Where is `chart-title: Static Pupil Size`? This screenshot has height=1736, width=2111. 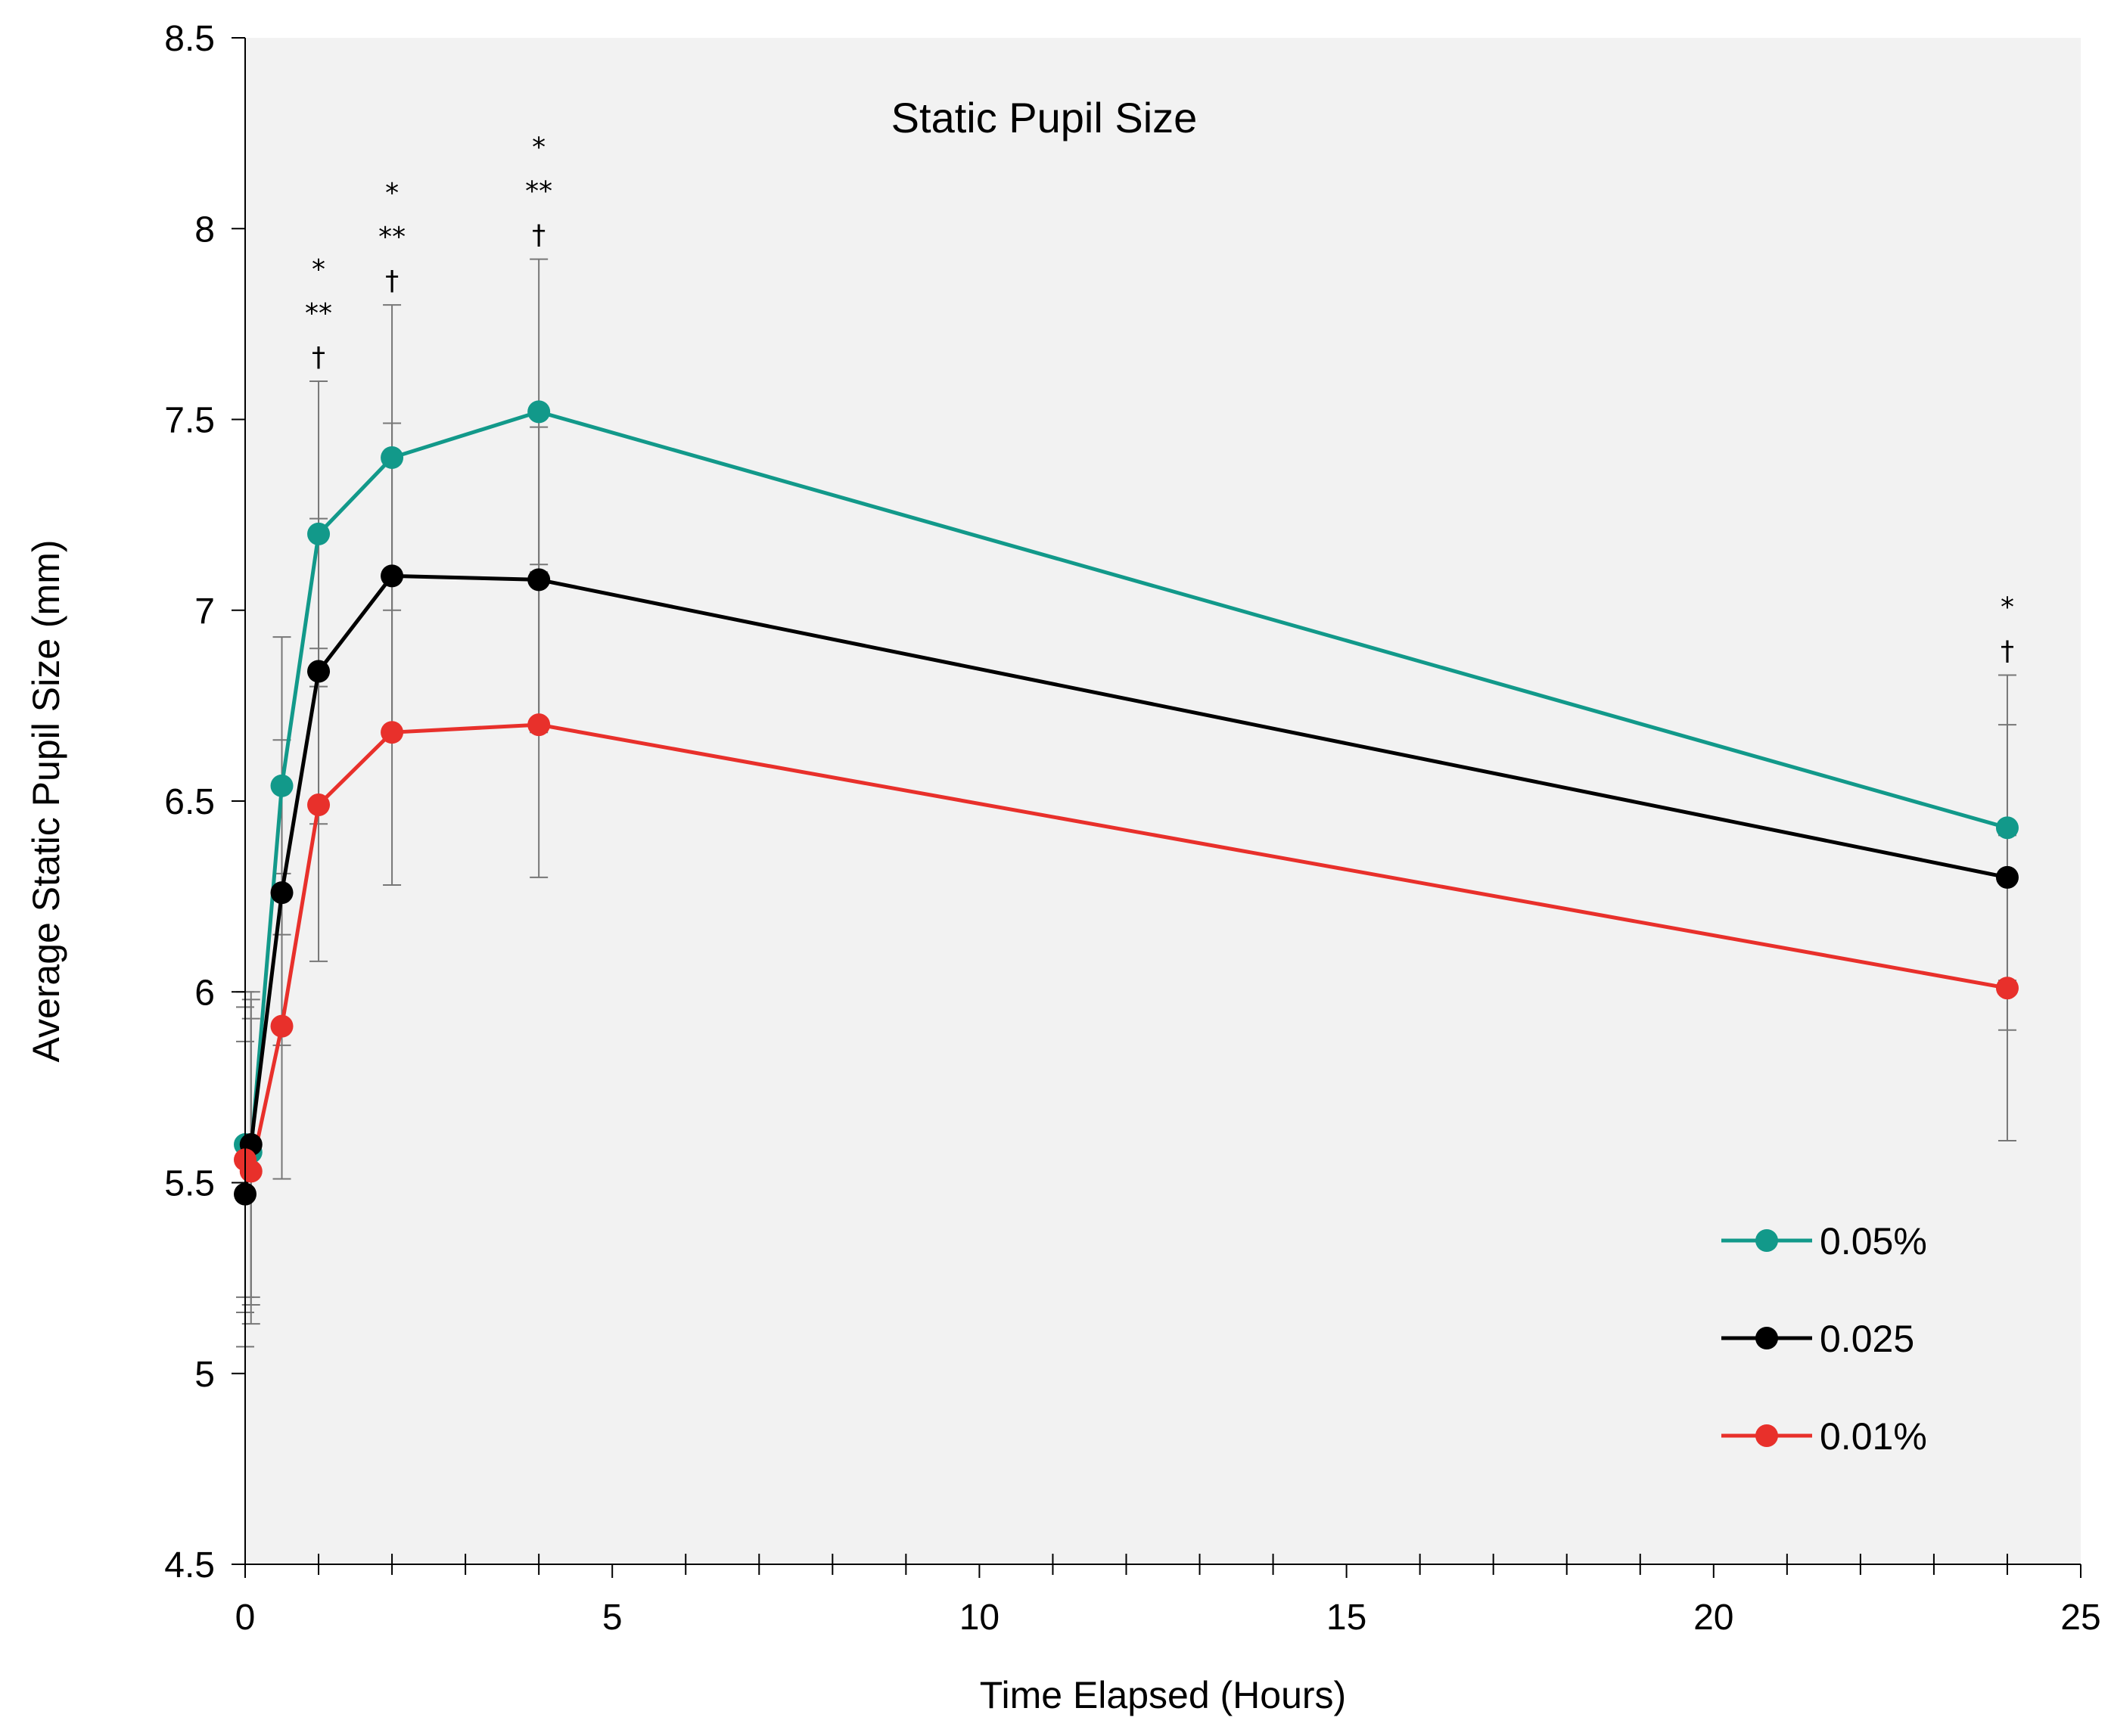 chart-title: Static Pupil Size is located at coordinates (1044, 117).